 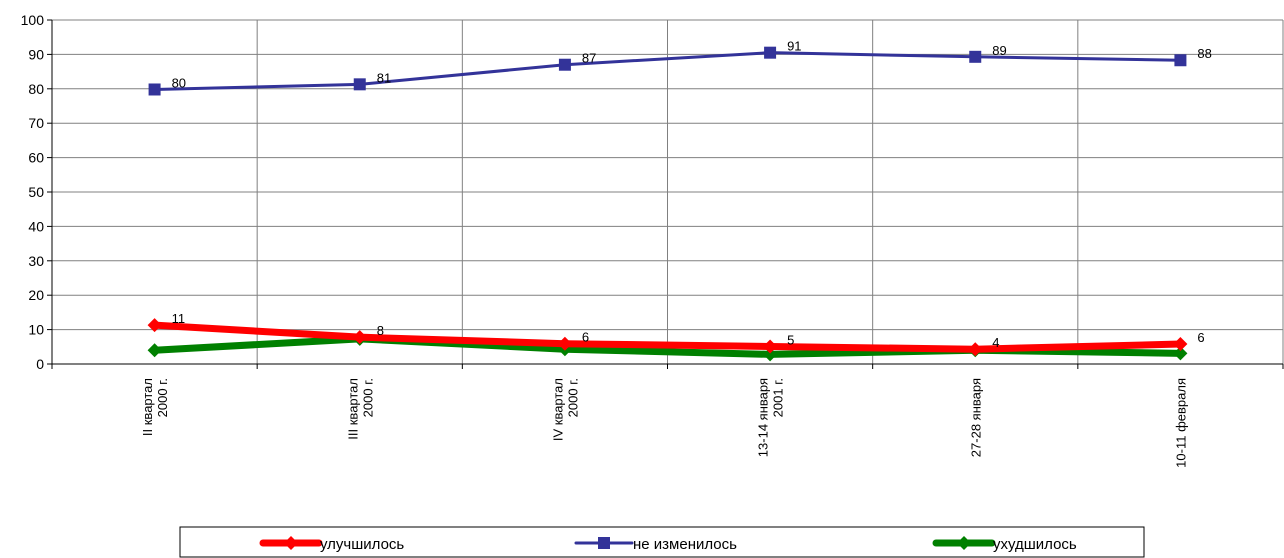 I want to click on data-label: 81, so click(x=384, y=77).